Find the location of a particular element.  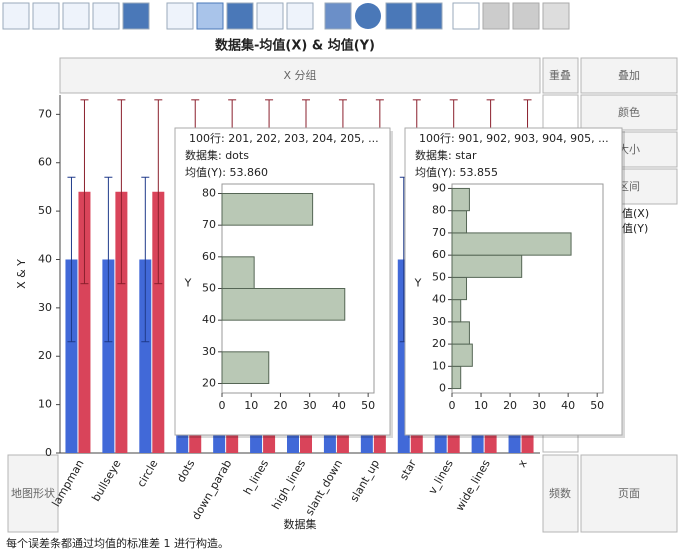

footnote: 每个误差条都通过均值的标准差 1 进行构造。 is located at coordinates (117, 543).